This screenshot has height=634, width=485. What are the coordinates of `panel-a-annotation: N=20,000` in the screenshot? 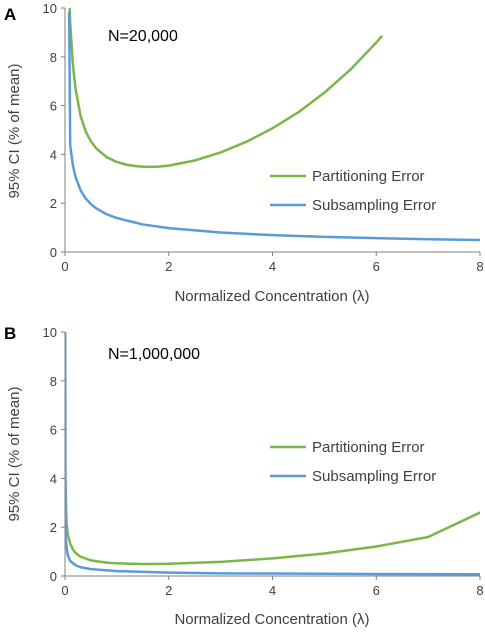 It's located at (143, 36).